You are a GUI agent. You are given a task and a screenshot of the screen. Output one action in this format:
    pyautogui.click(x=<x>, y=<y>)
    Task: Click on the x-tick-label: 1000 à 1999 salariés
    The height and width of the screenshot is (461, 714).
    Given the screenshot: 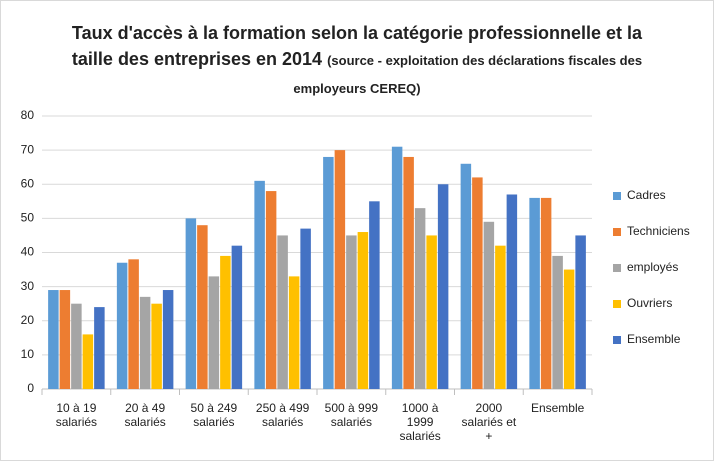 What is the action you would take?
    pyautogui.click(x=420, y=422)
    